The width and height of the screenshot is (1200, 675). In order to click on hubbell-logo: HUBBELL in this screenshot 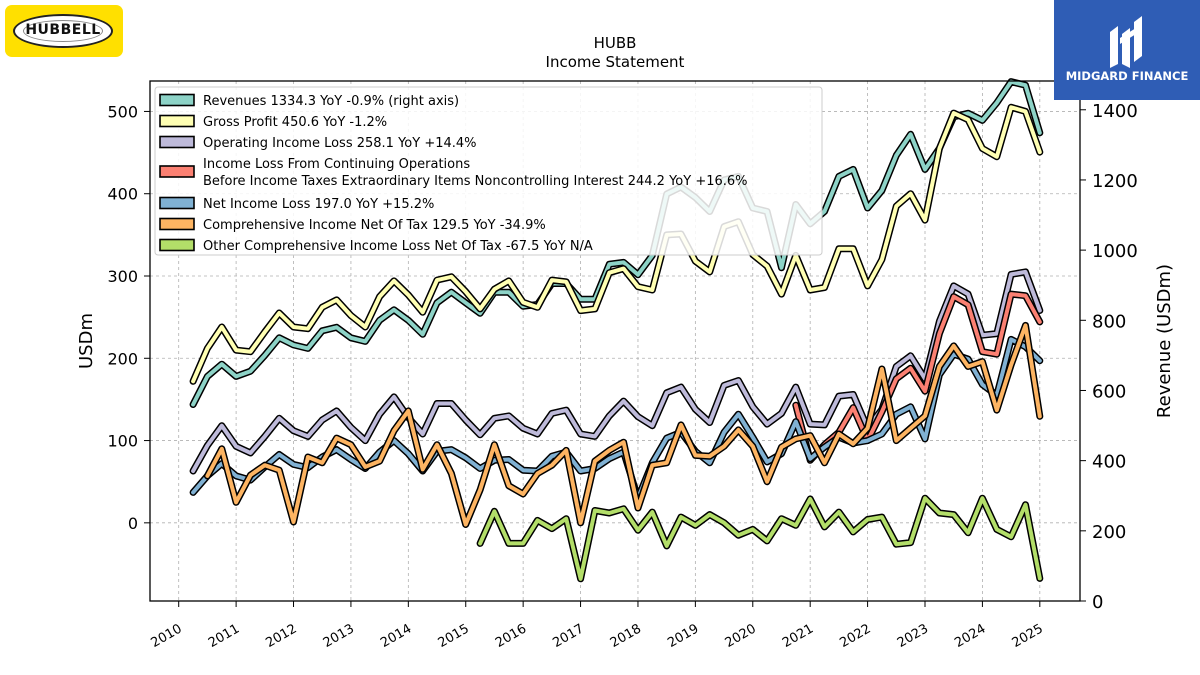, I will do `click(64, 31)`.